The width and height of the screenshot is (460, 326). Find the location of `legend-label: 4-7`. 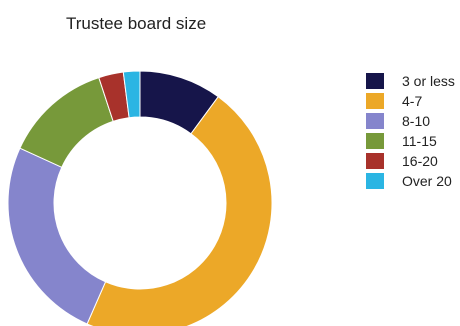

legend-label: 4-7 is located at coordinates (412, 101).